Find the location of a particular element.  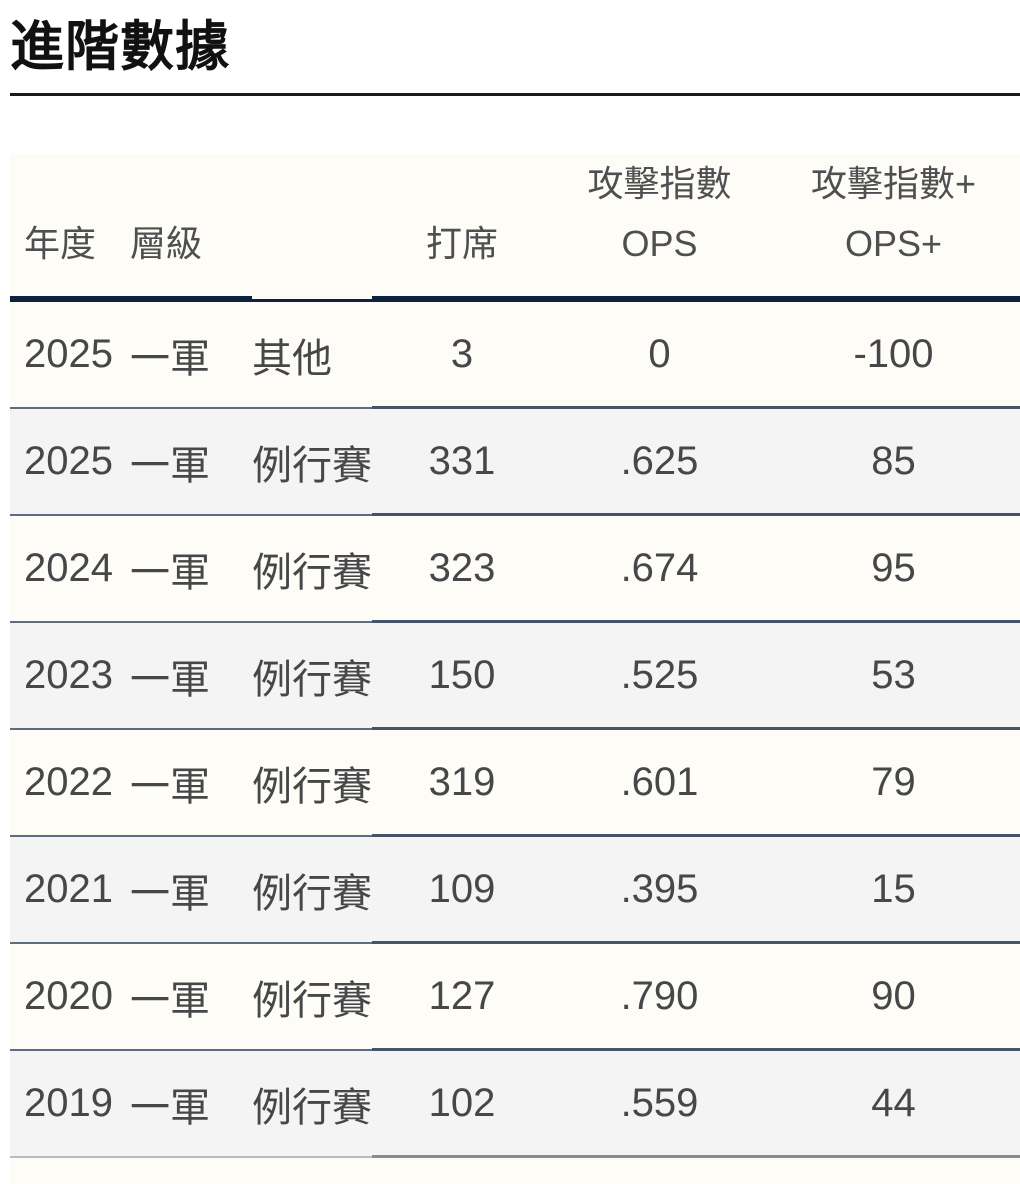

table-row: 2022 一軍 例行賽 319 .601 79 is located at coordinates (515, 783).